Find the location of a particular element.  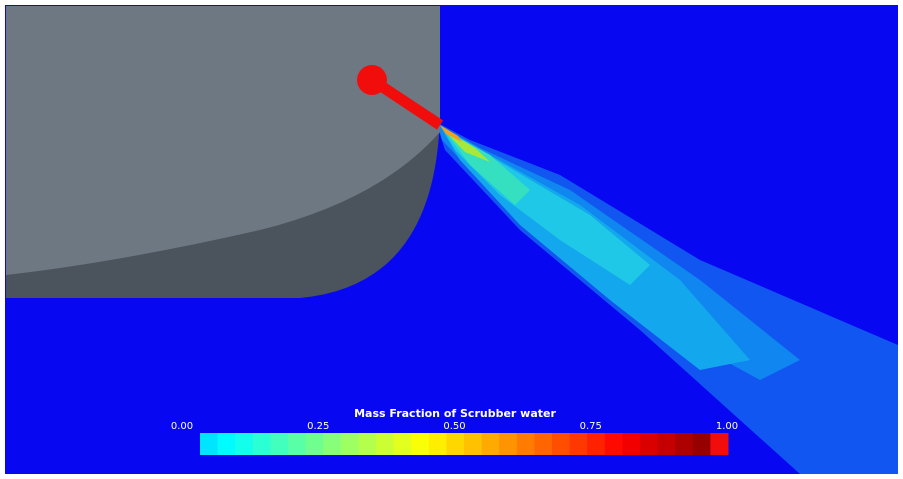

tick-label: 0.00 is located at coordinates (182, 426).